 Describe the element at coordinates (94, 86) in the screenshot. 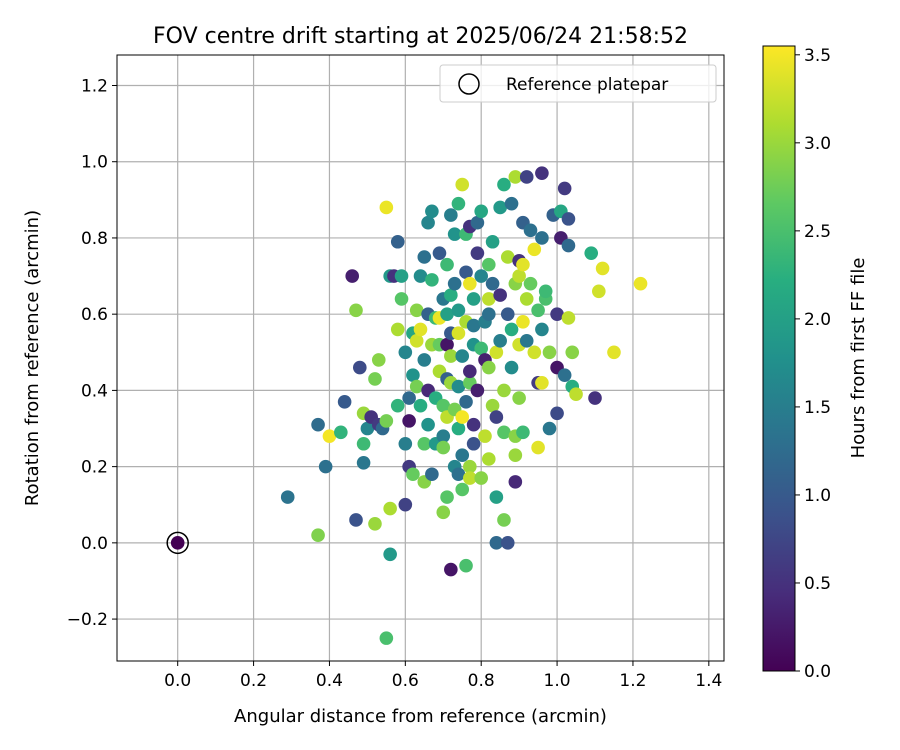

I see `y-tick-label: 1.2` at that location.